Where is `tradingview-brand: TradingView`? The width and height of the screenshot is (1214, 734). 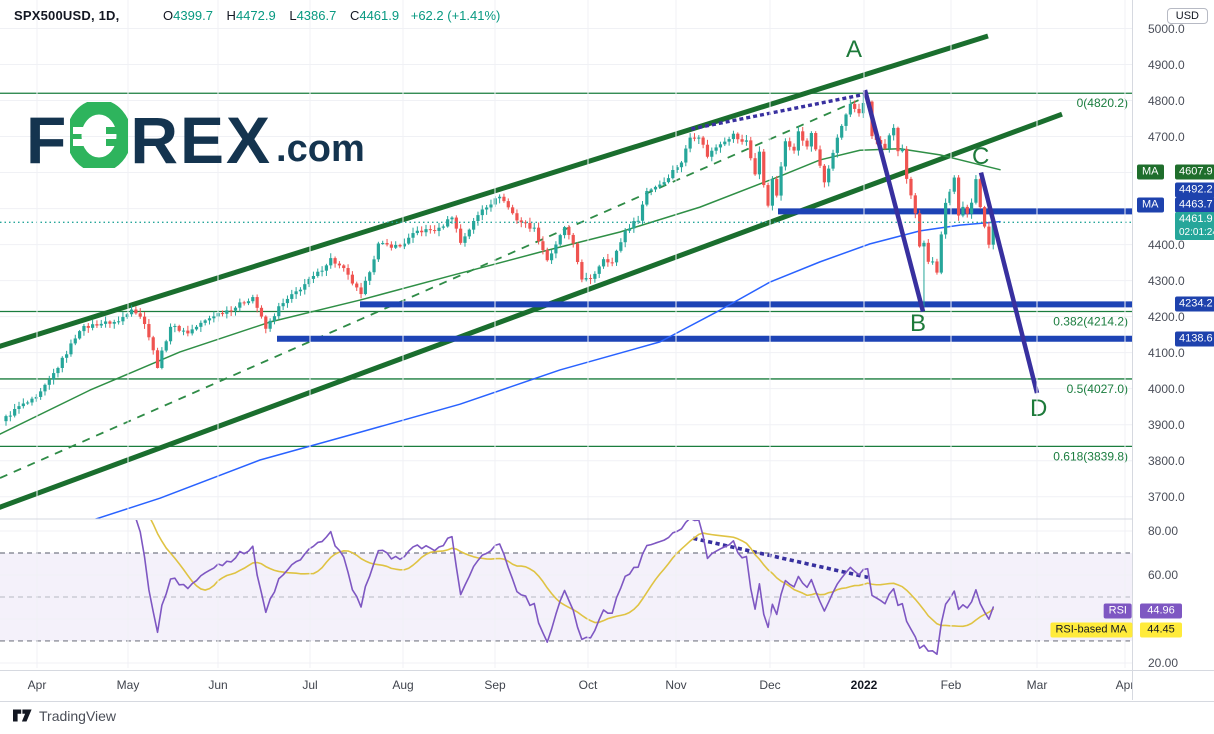
tradingview-brand: TradingView is located at coordinates (64, 715).